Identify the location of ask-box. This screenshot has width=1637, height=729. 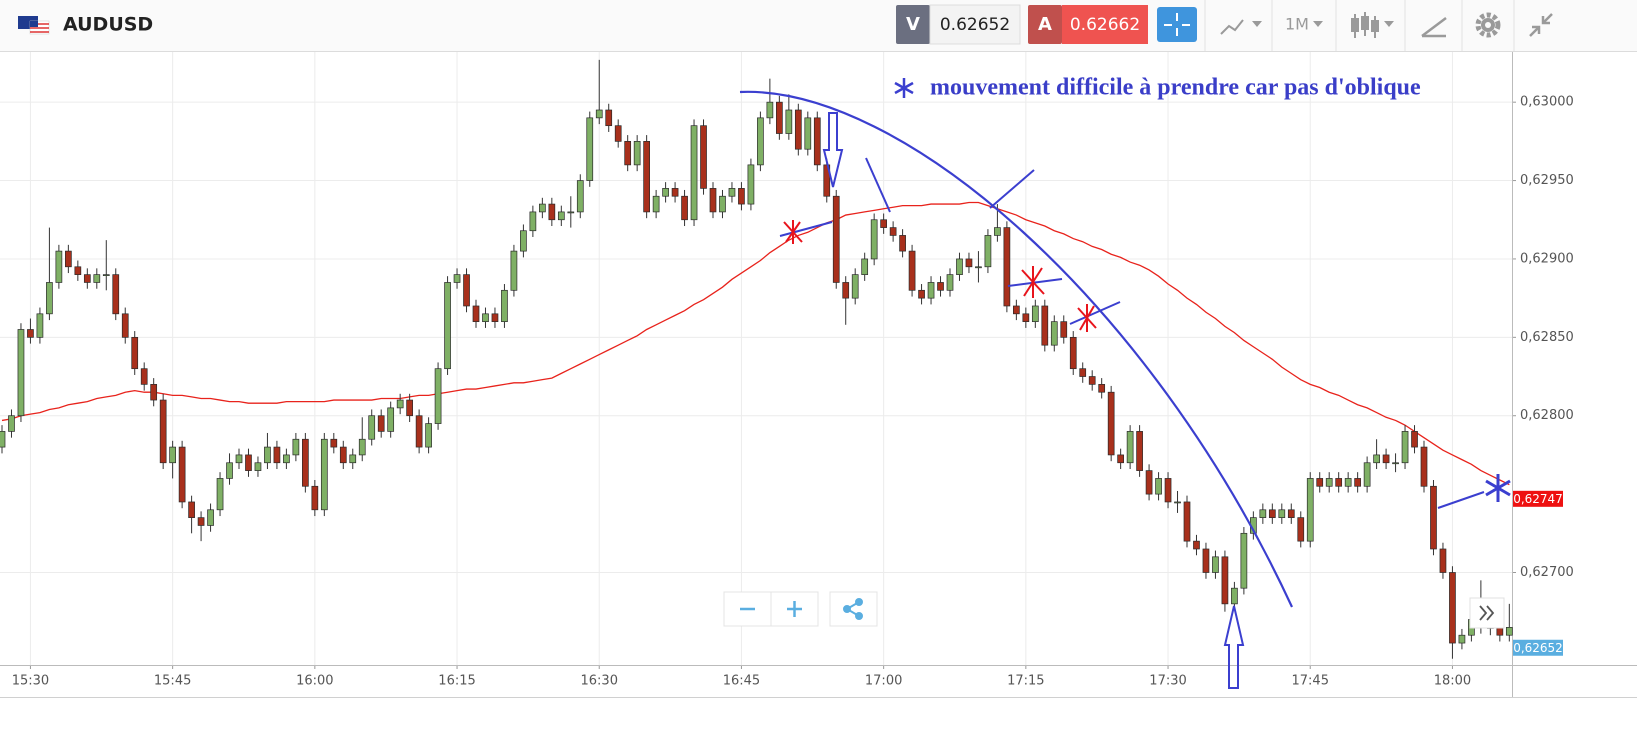
(1105, 24).